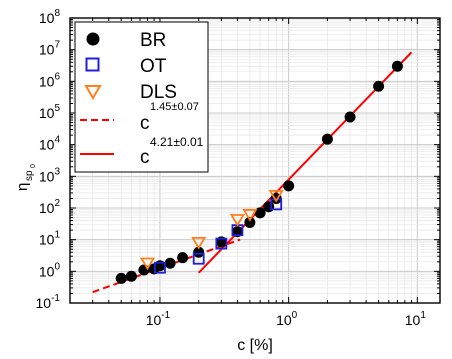  Describe the element at coordinates (93, 92) in the screenshot. I see `legend-marker-dls` at that location.